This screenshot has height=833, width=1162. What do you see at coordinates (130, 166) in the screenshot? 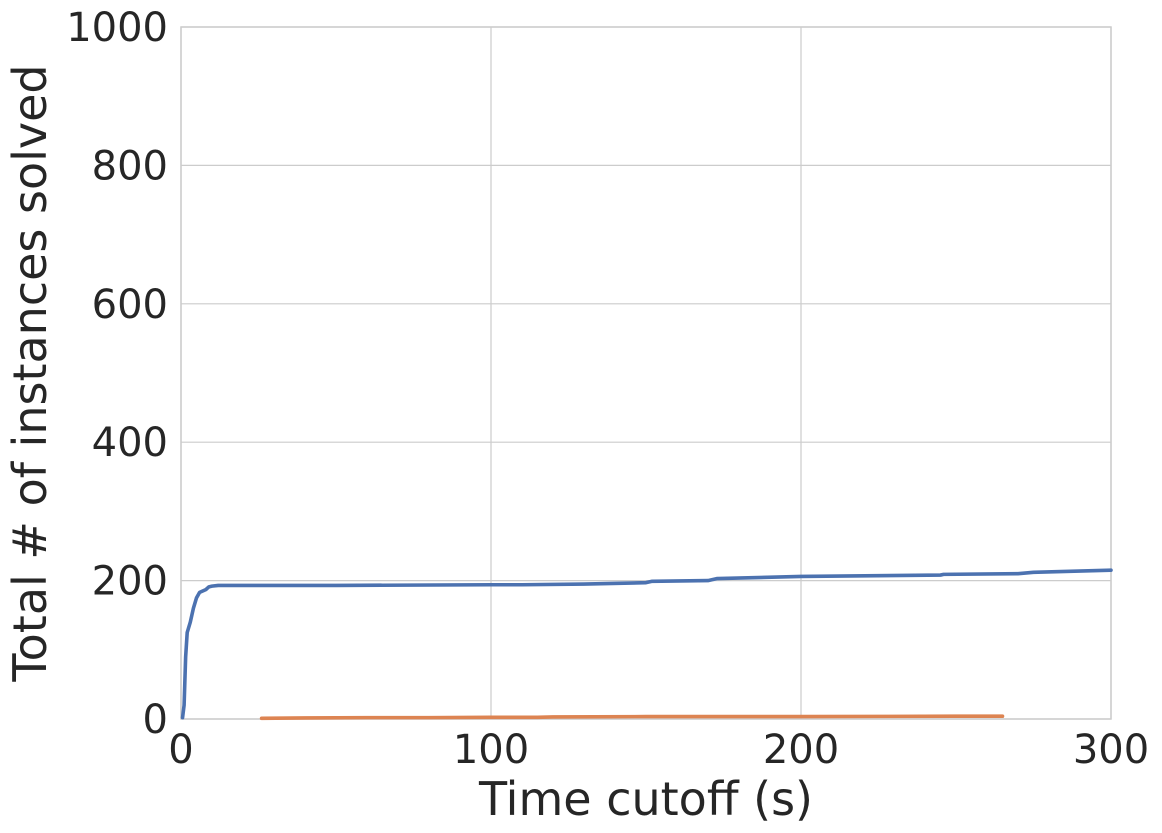
I see `y-tick-label: 800` at bounding box center [130, 166].